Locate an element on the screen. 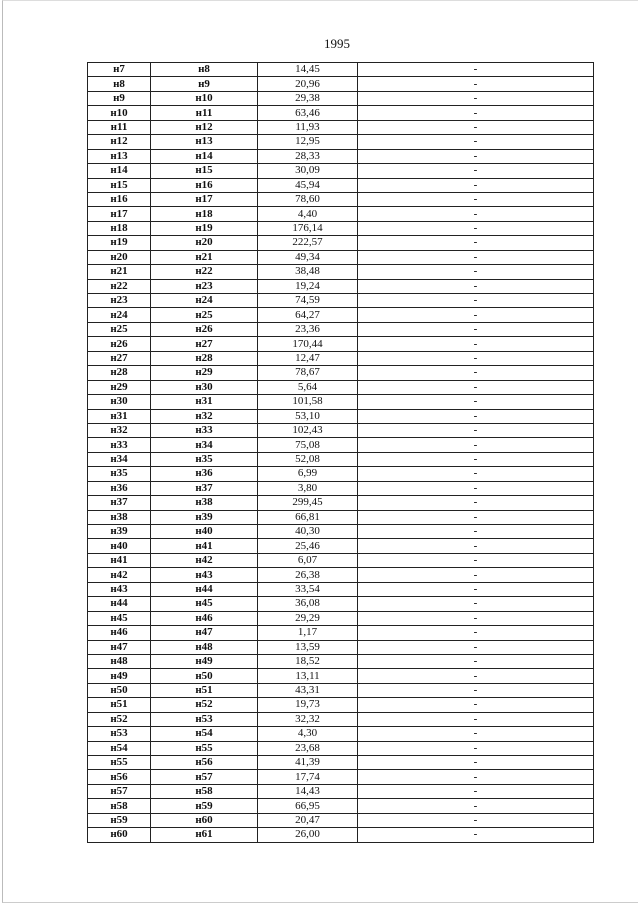  table-row: н20 н21 49,34- is located at coordinates (340, 257).